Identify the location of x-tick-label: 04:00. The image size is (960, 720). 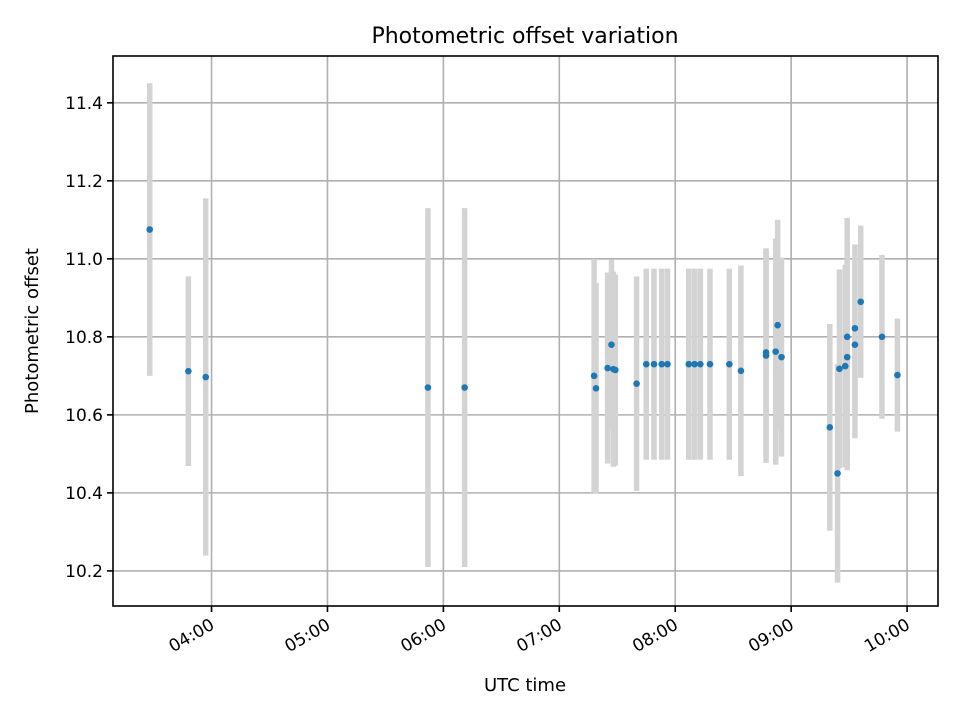
(192, 636).